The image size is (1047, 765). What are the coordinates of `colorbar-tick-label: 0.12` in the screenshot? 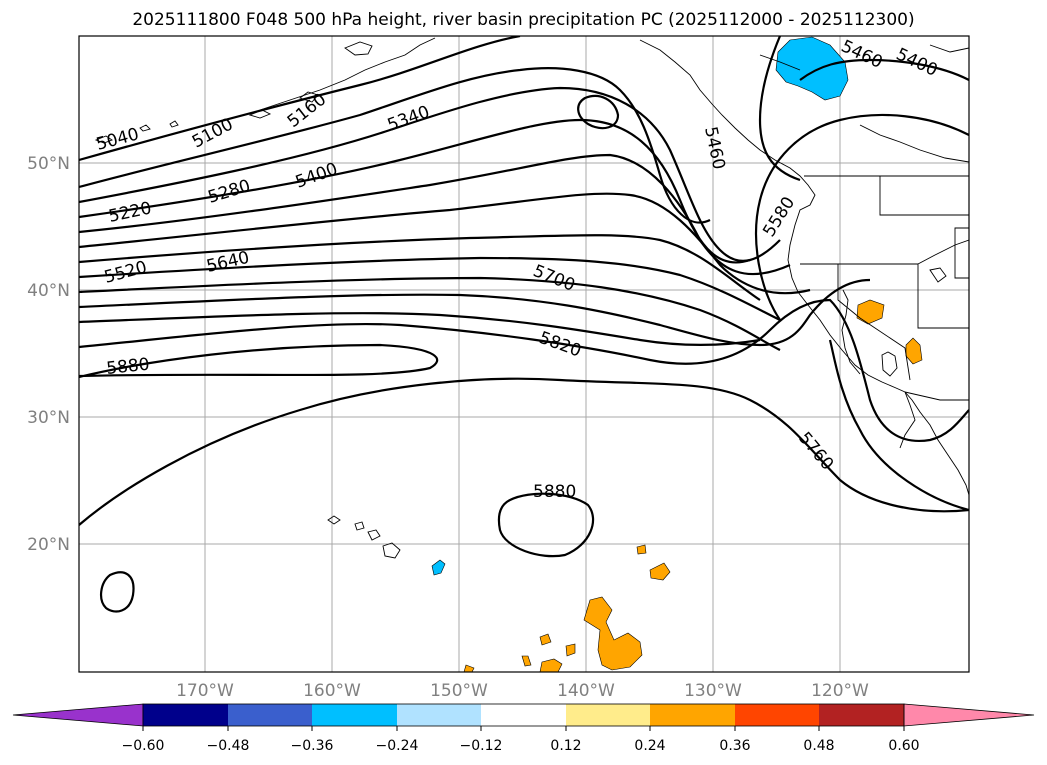 It's located at (565, 746).